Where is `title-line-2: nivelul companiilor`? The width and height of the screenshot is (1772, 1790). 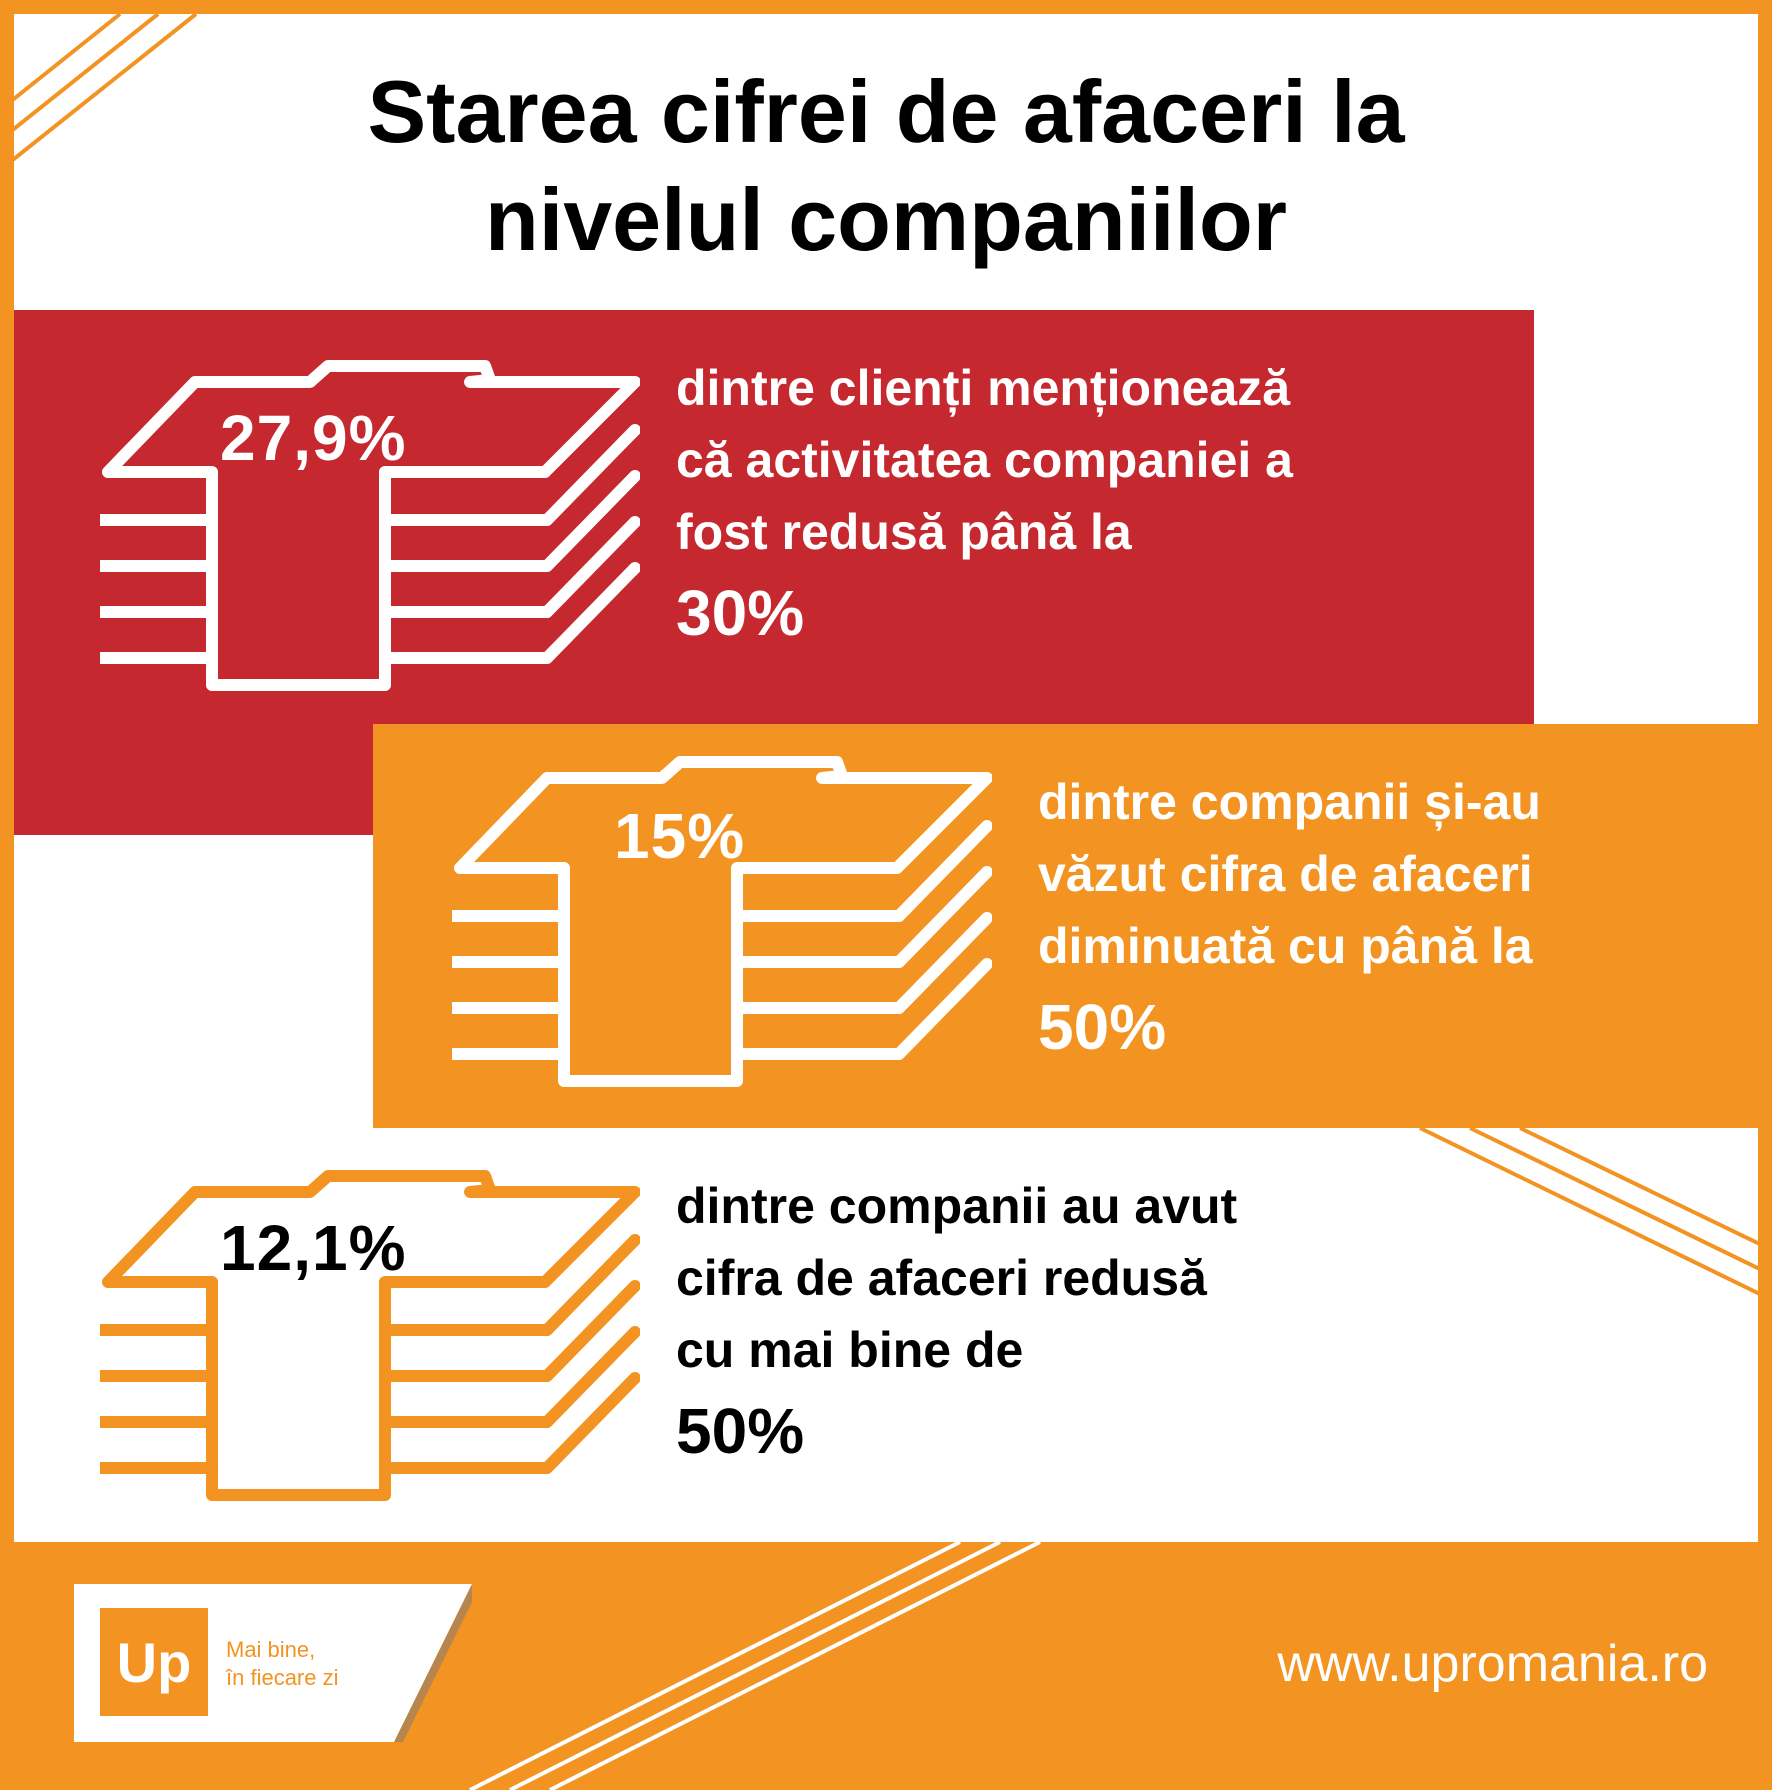 title-line-2: nivelul companiilor is located at coordinates (886, 219).